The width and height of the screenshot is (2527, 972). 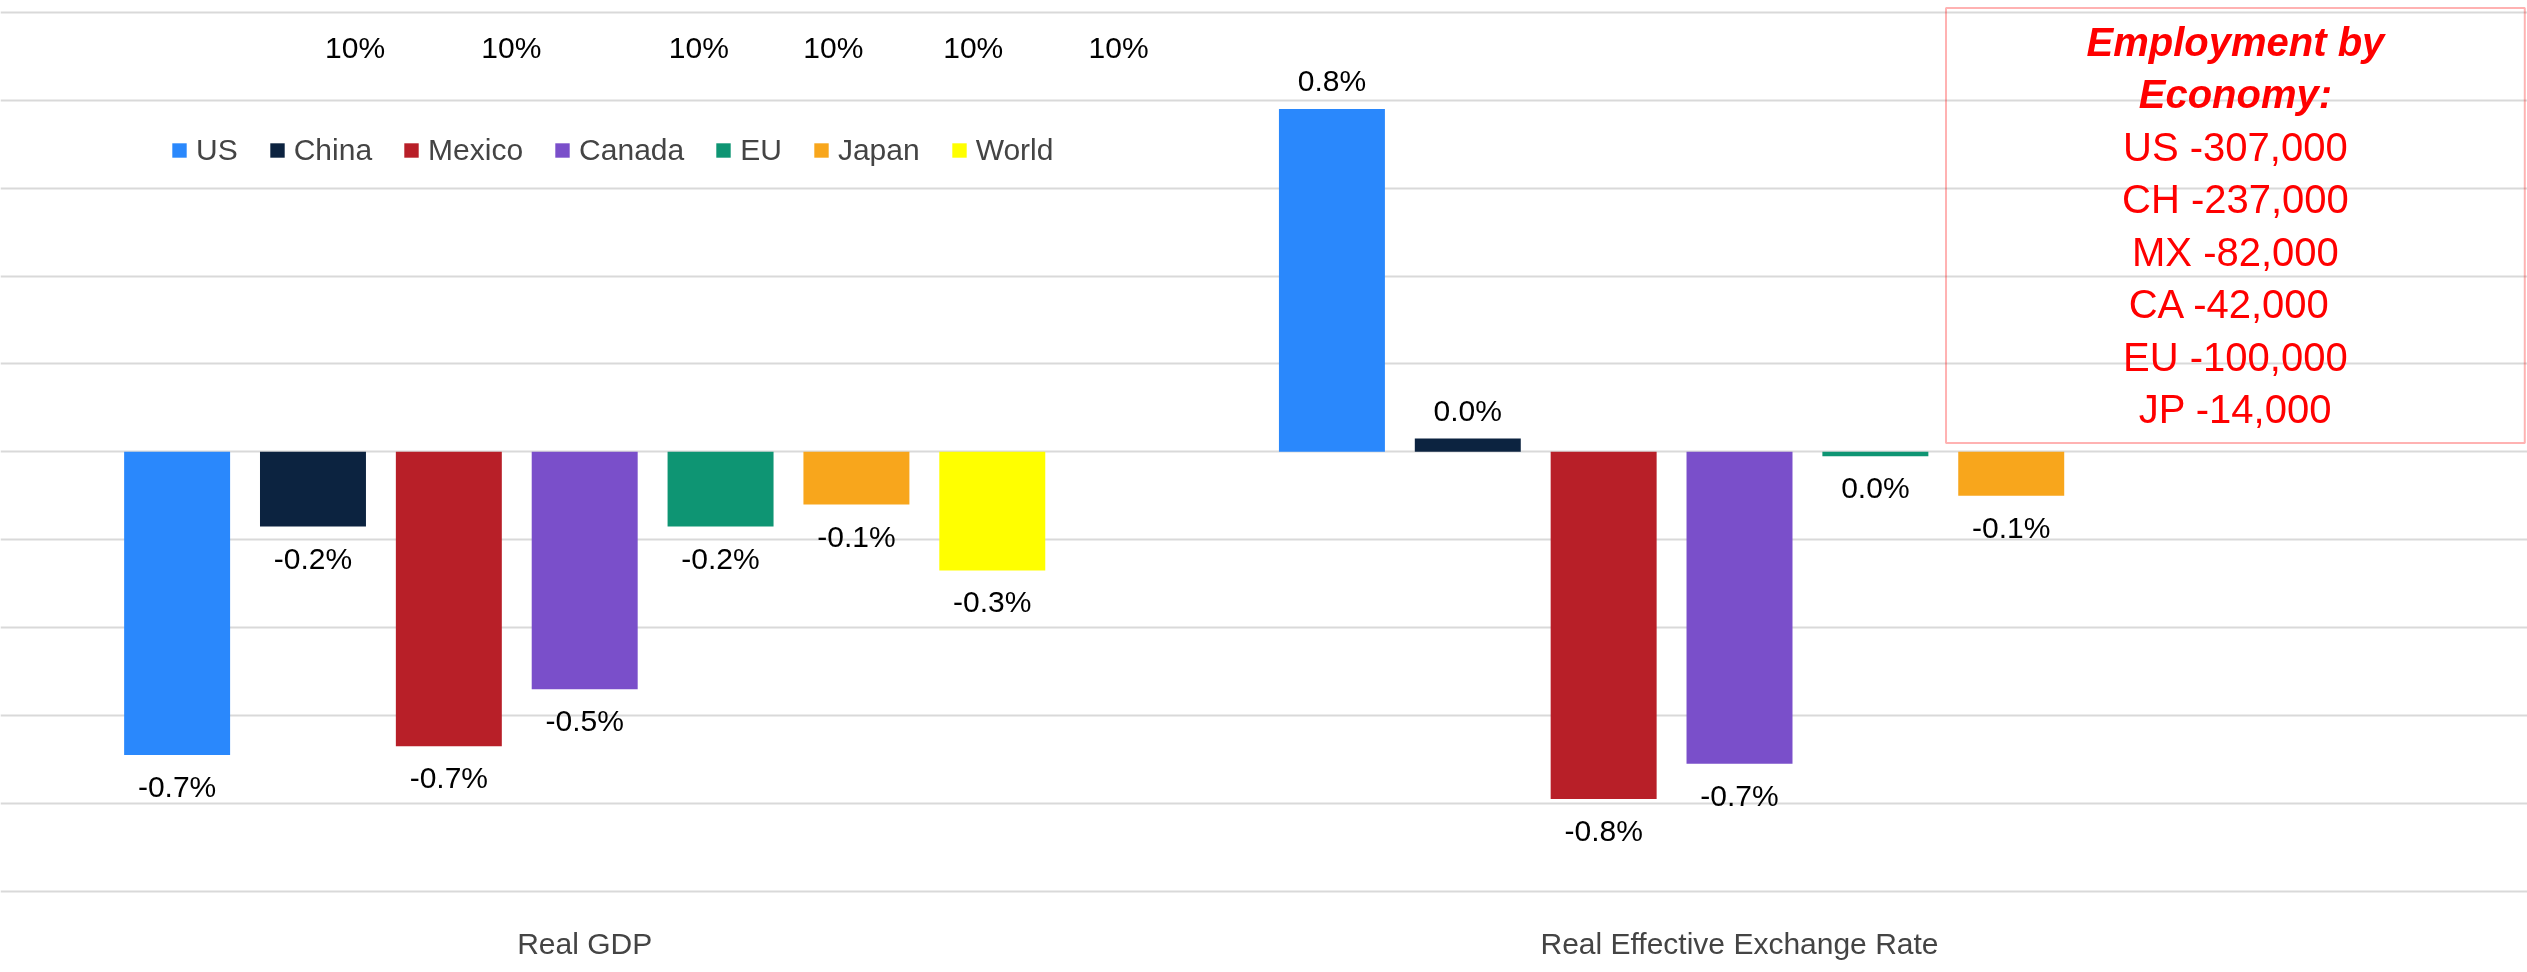 I want to click on annotation: US -307,000, so click(x=2235, y=146).